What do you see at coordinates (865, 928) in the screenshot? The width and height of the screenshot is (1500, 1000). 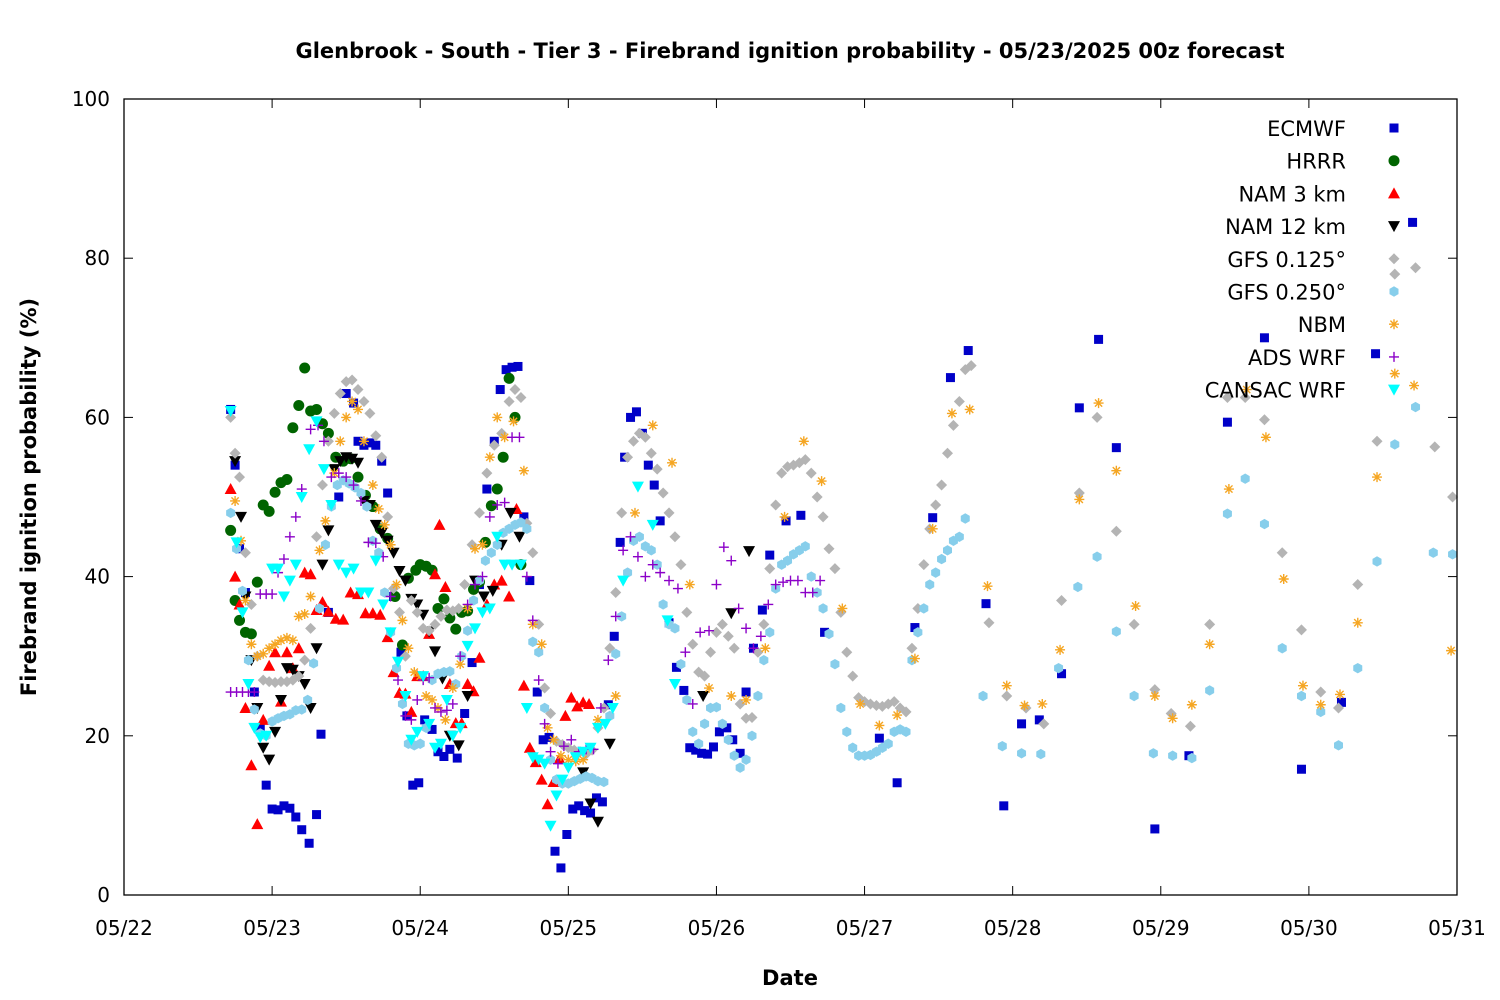 I see `x-tick-label: 05/27` at bounding box center [865, 928].